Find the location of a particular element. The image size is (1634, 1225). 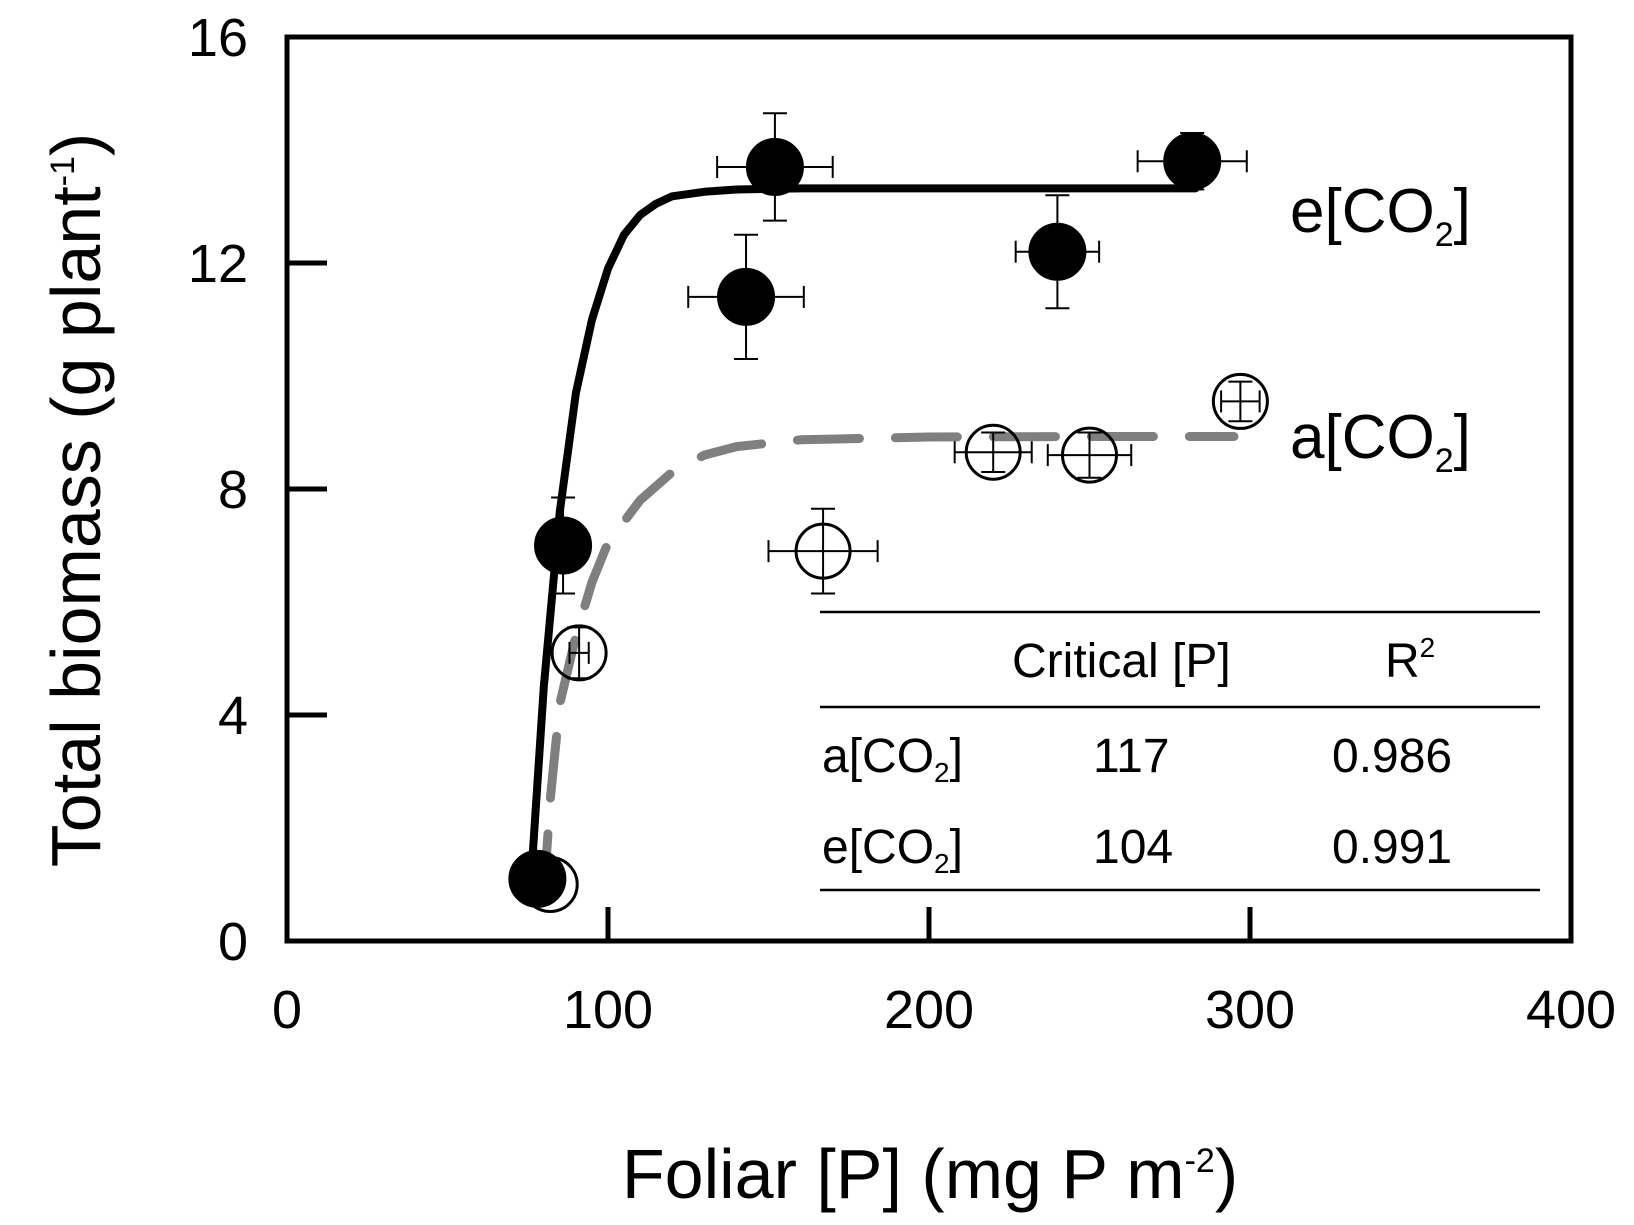

series-label-e: e[CO2] is located at coordinates (1380, 215).